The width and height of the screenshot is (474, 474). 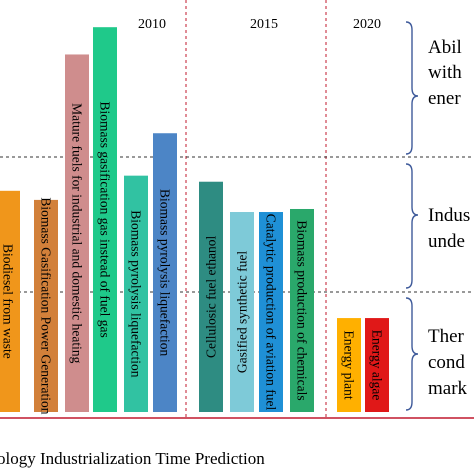 I want to click on bar-label-9: Catalytic production of aviation fuel, so click(x=271, y=312).